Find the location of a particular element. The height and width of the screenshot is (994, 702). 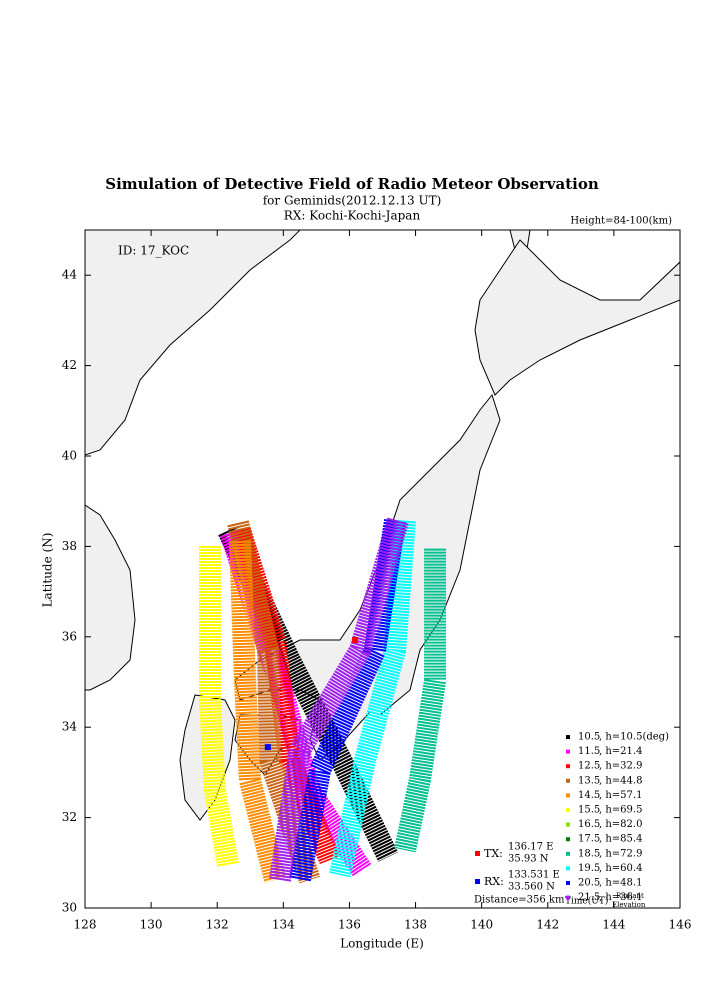

tx-lat: 35.93 N is located at coordinates (528, 859).